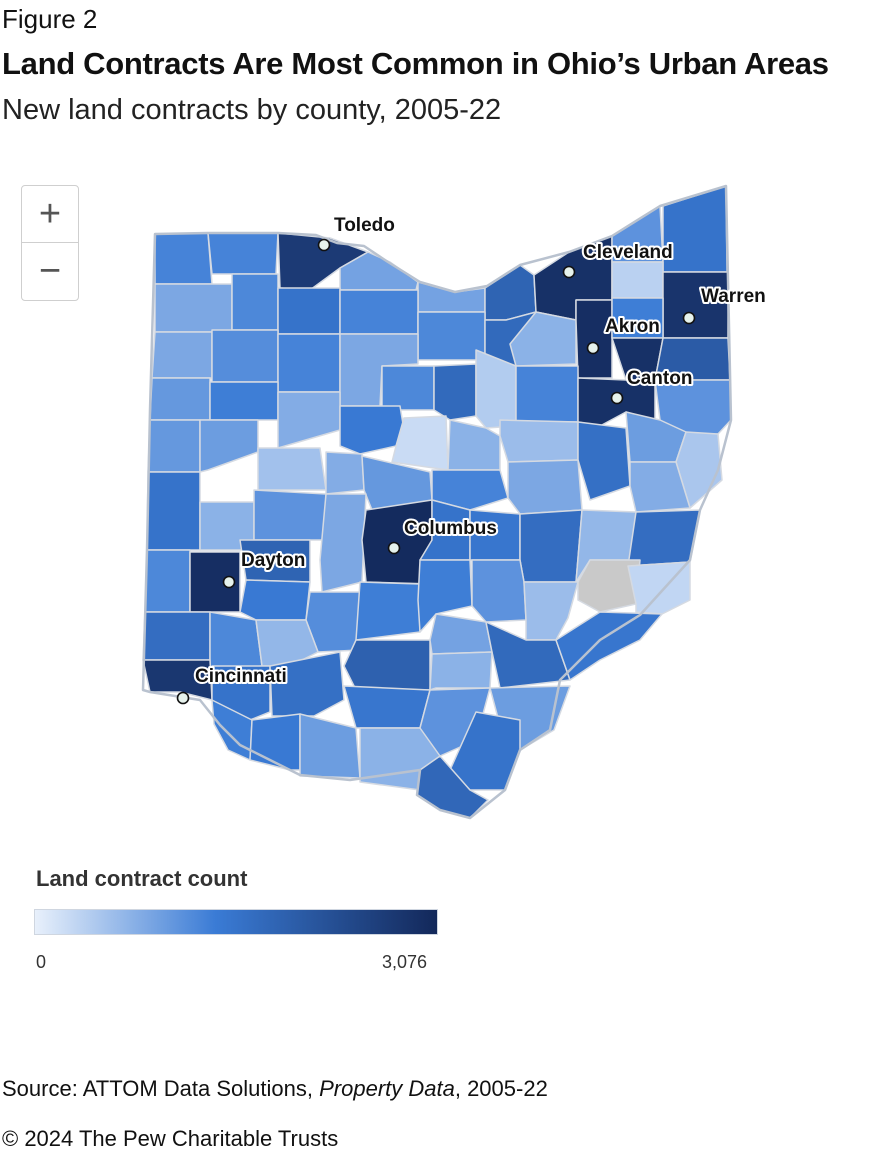  Describe the element at coordinates (142, 878) in the screenshot. I see `legend-title: Land contract count` at that location.